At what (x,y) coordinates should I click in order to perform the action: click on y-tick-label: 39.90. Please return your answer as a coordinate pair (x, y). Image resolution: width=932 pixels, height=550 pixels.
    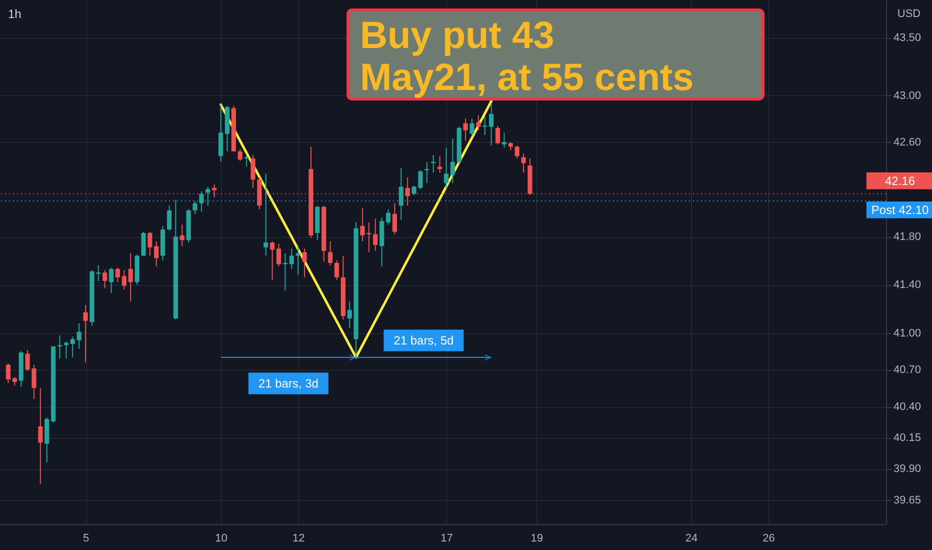
    Looking at the image, I should click on (908, 469).